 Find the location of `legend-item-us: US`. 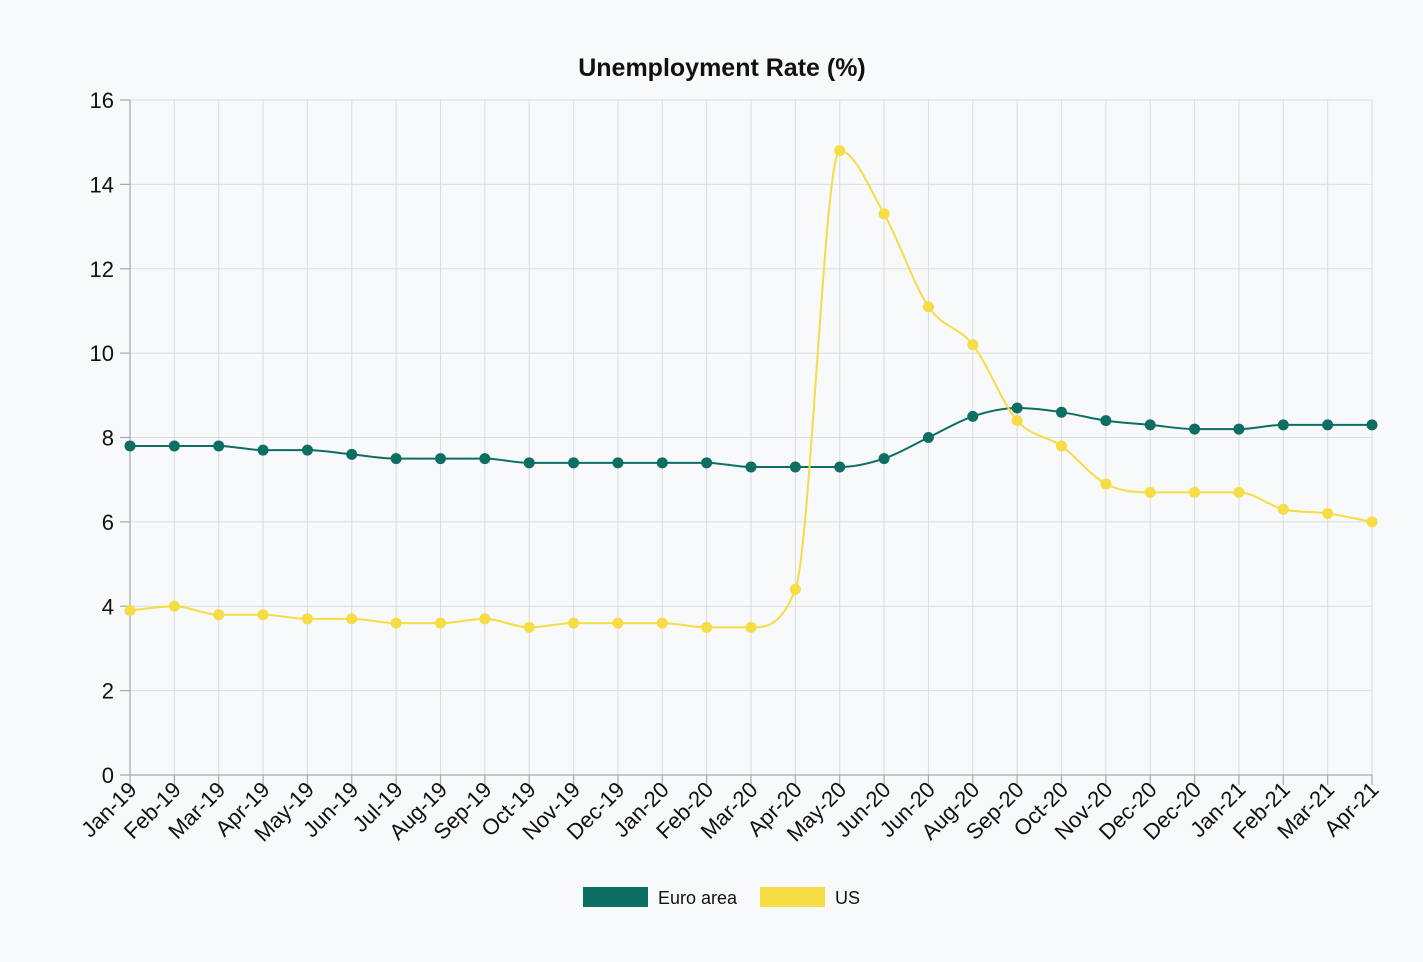

legend-item-us: US is located at coordinates (810, 897).